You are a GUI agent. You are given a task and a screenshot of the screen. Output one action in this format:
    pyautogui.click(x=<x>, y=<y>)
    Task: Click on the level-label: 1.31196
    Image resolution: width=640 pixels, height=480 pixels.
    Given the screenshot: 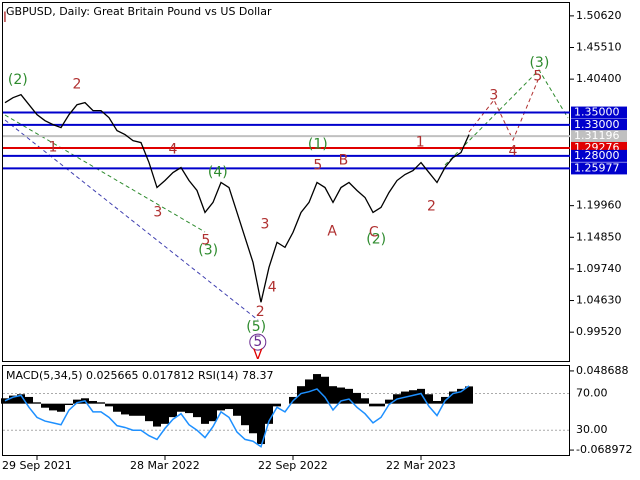 What is the action you would take?
    pyautogui.click(x=597, y=135)
    